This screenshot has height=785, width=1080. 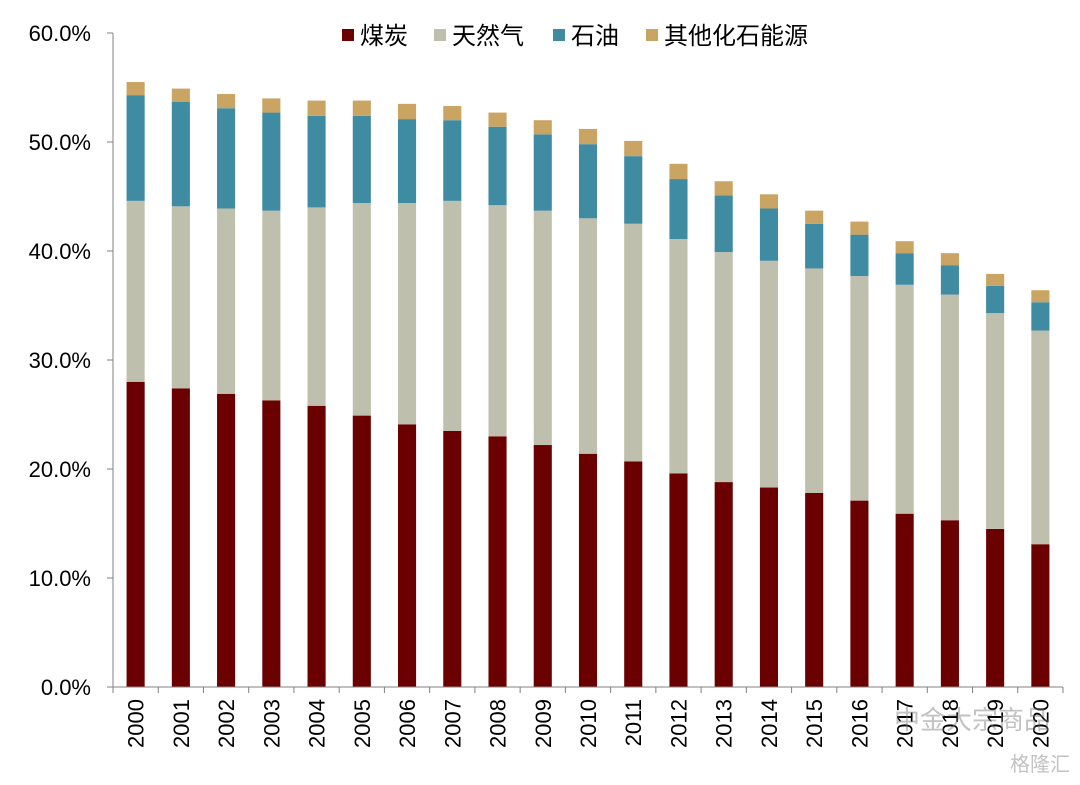 What do you see at coordinates (60, 251) in the screenshot?
I see `y-tick-label: 40.0%` at bounding box center [60, 251].